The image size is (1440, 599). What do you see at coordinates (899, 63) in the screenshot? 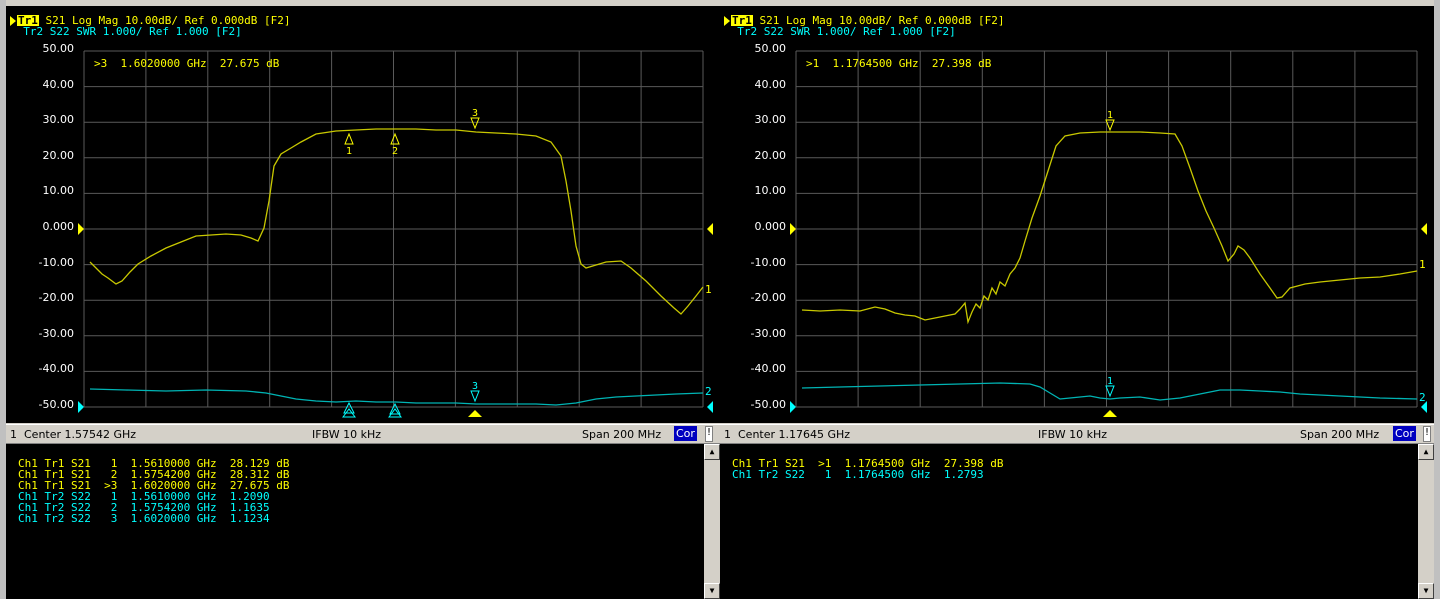
I see `right-active-marker-readout: >1 1.1764500 GHz 27.398 dB` at bounding box center [899, 63].